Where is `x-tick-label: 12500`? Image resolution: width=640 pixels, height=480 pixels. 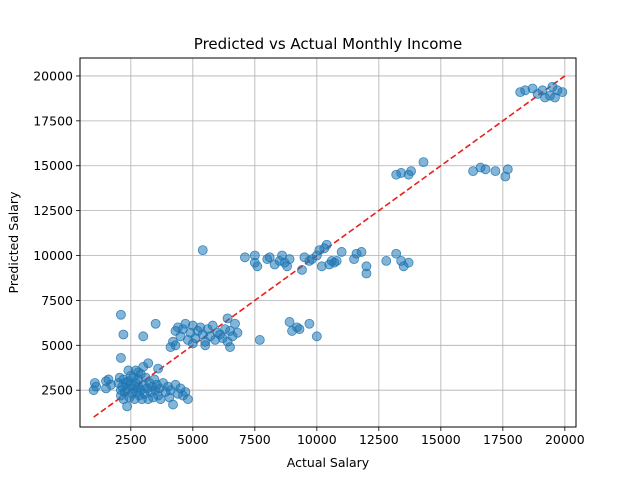
x-tick-label: 12500 is located at coordinates (379, 439).